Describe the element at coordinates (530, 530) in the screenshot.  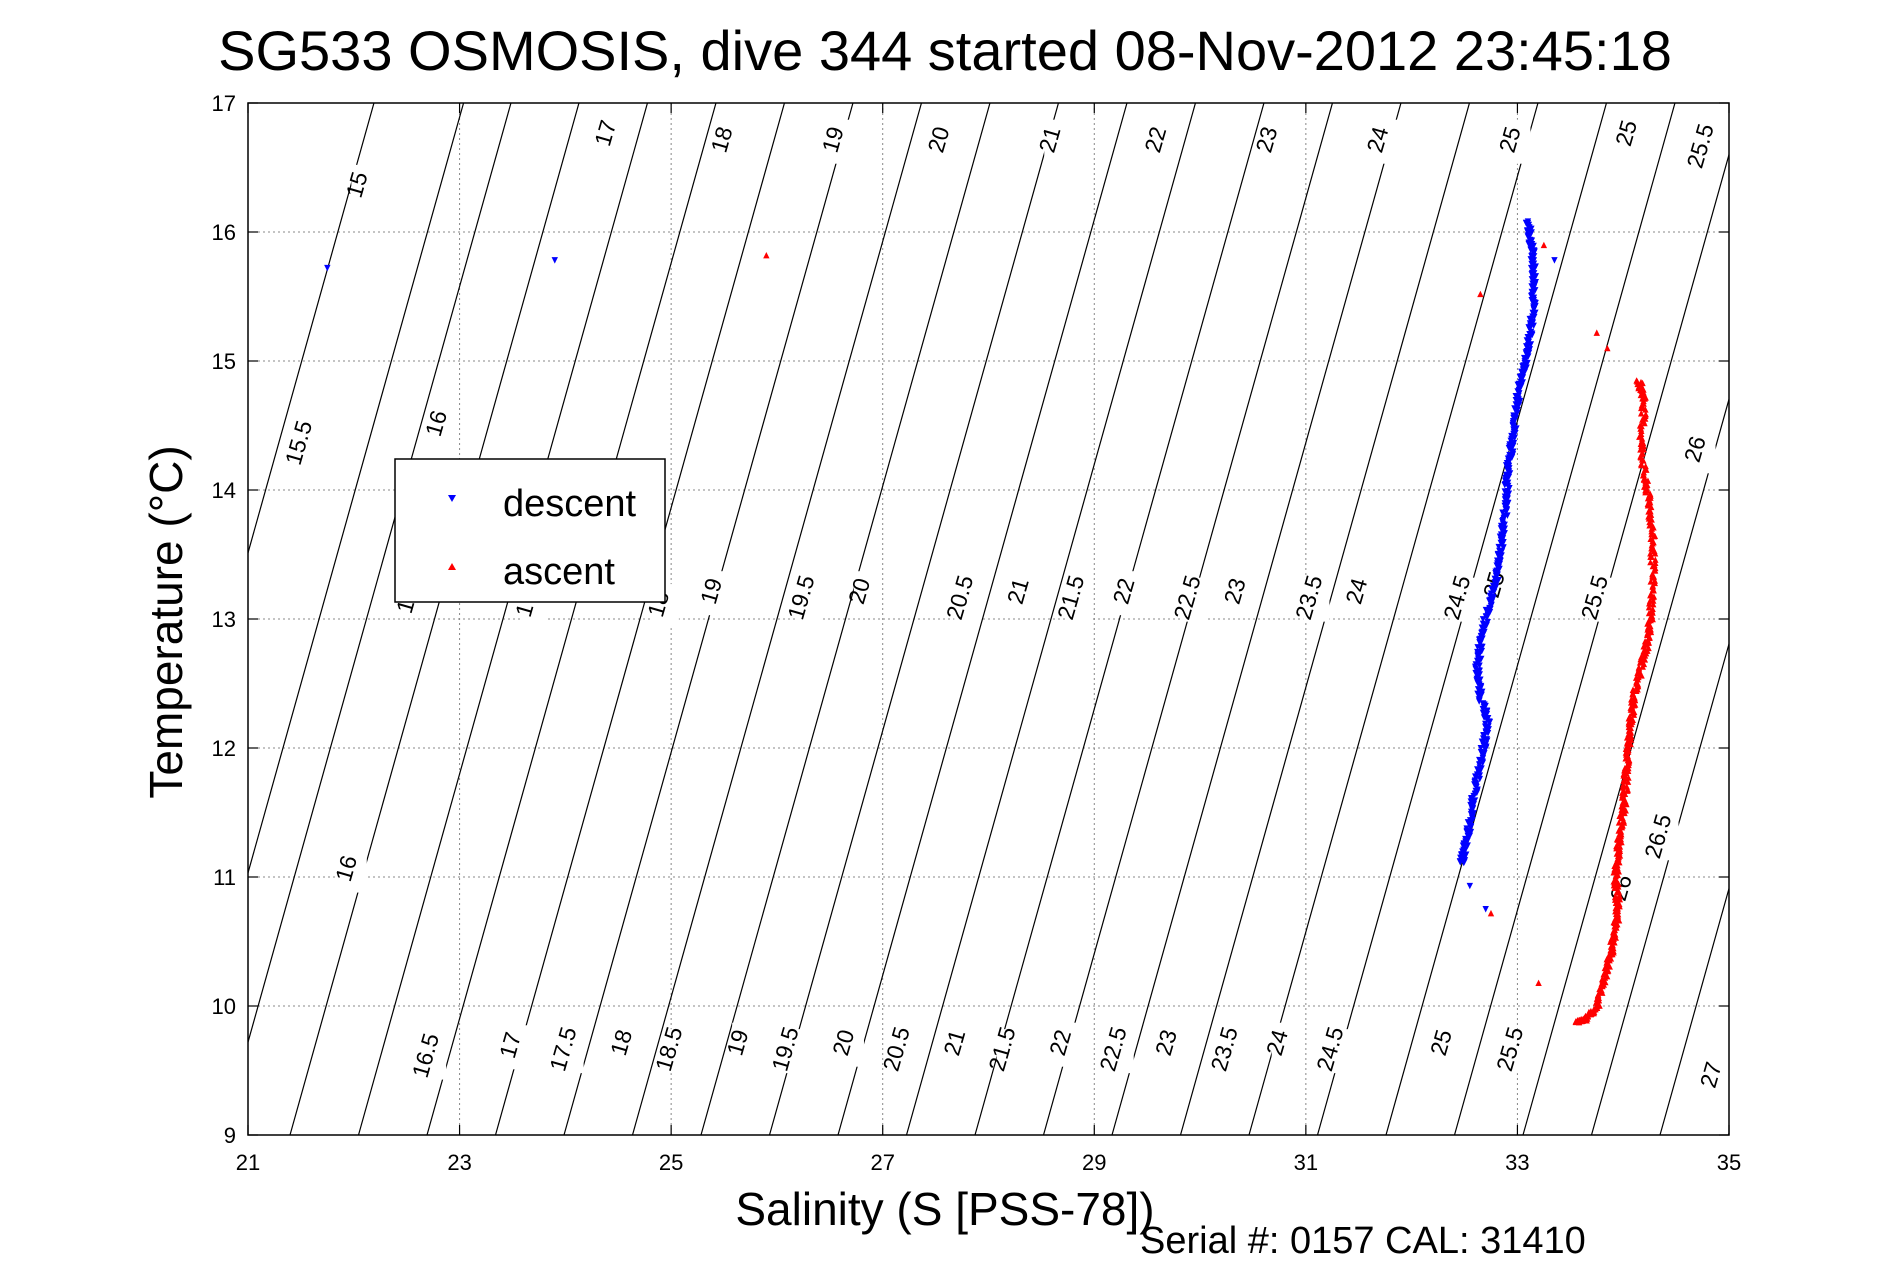
I see `legend: descent ascent` at that location.